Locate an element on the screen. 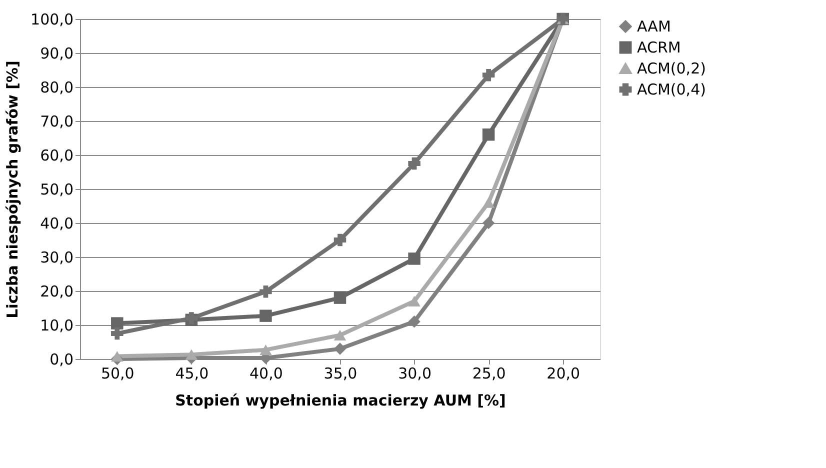  x-axis-title: Stopień wypełnienia macierzy AUM [%] is located at coordinates (340, 401).